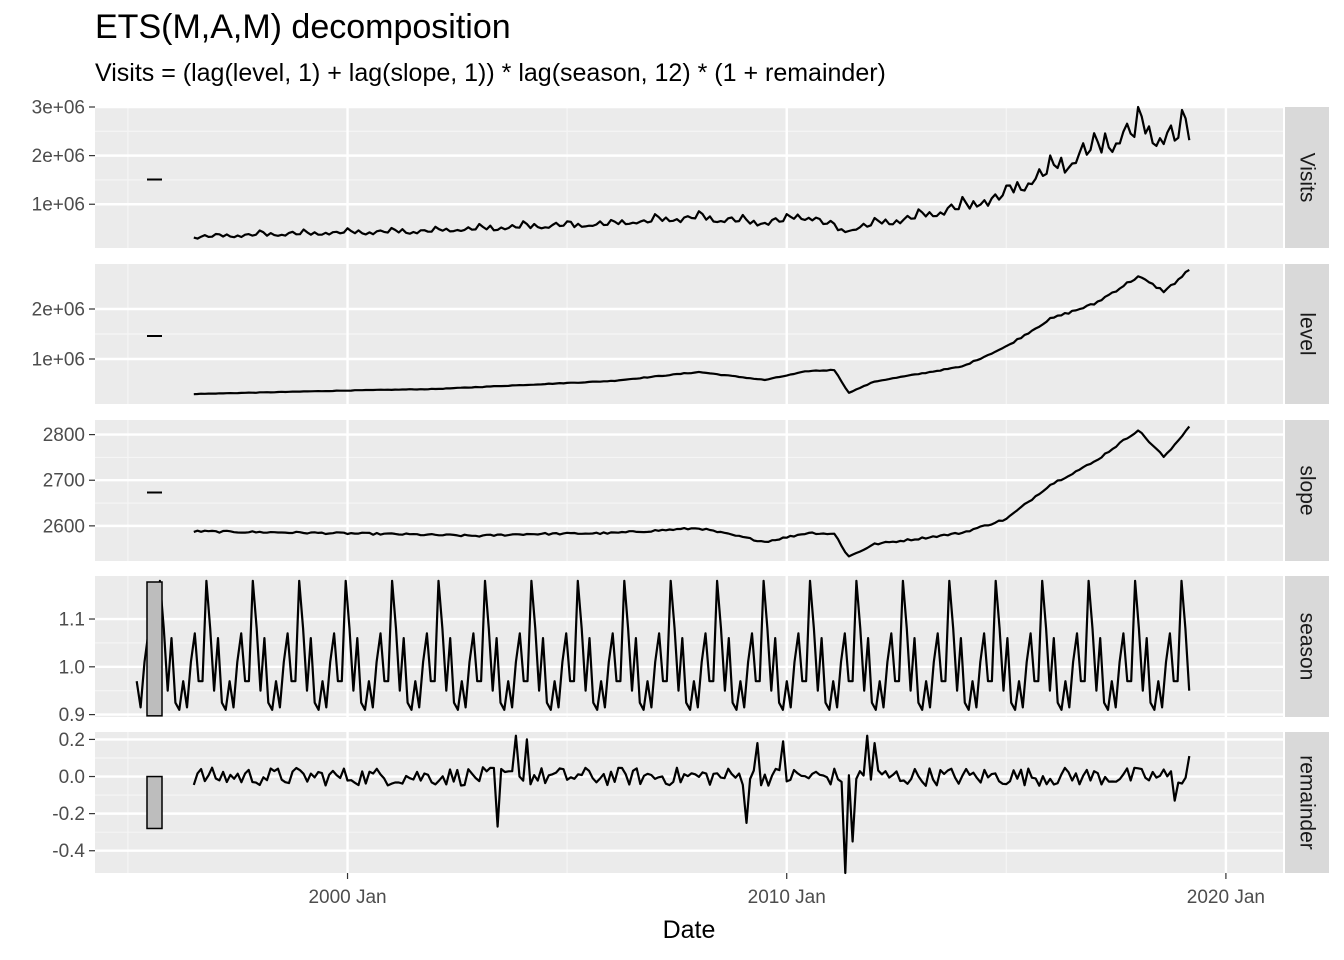 The image size is (1344, 960). Describe the element at coordinates (303, 27) in the screenshot. I see `chart-title: ETS(M,A,M) decomposition` at that location.